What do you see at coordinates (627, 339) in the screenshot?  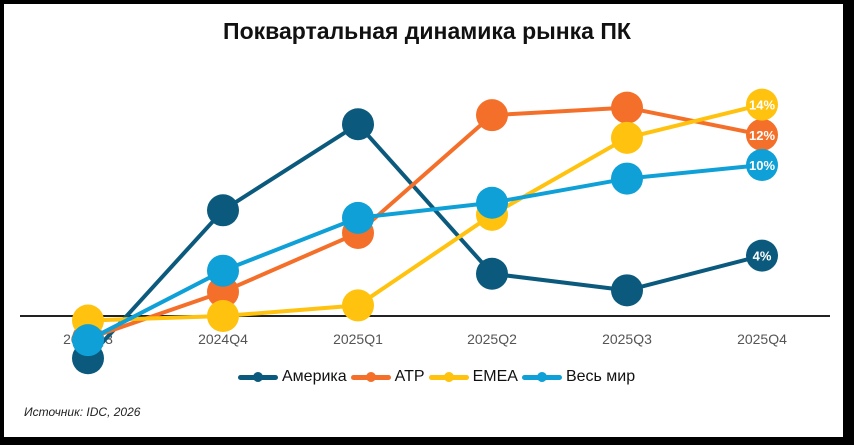 I see `x-tick-label: 2025Q3` at bounding box center [627, 339].